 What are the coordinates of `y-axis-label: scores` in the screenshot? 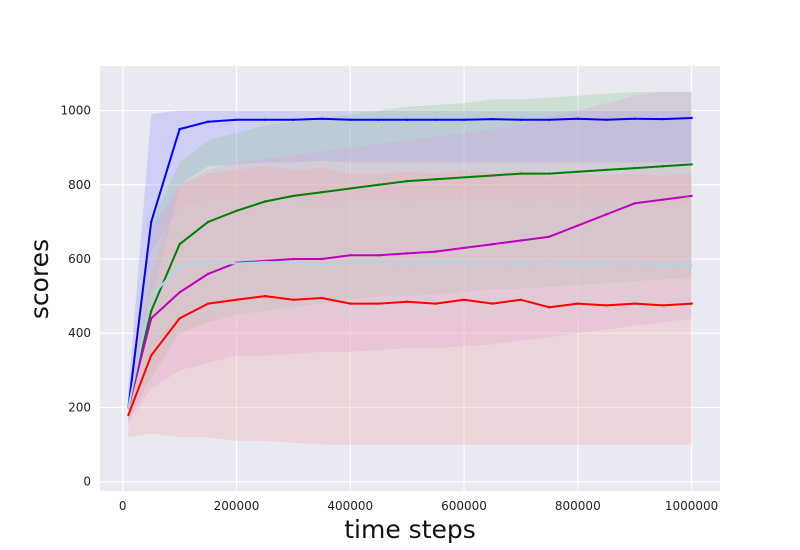 It's located at (39, 279).